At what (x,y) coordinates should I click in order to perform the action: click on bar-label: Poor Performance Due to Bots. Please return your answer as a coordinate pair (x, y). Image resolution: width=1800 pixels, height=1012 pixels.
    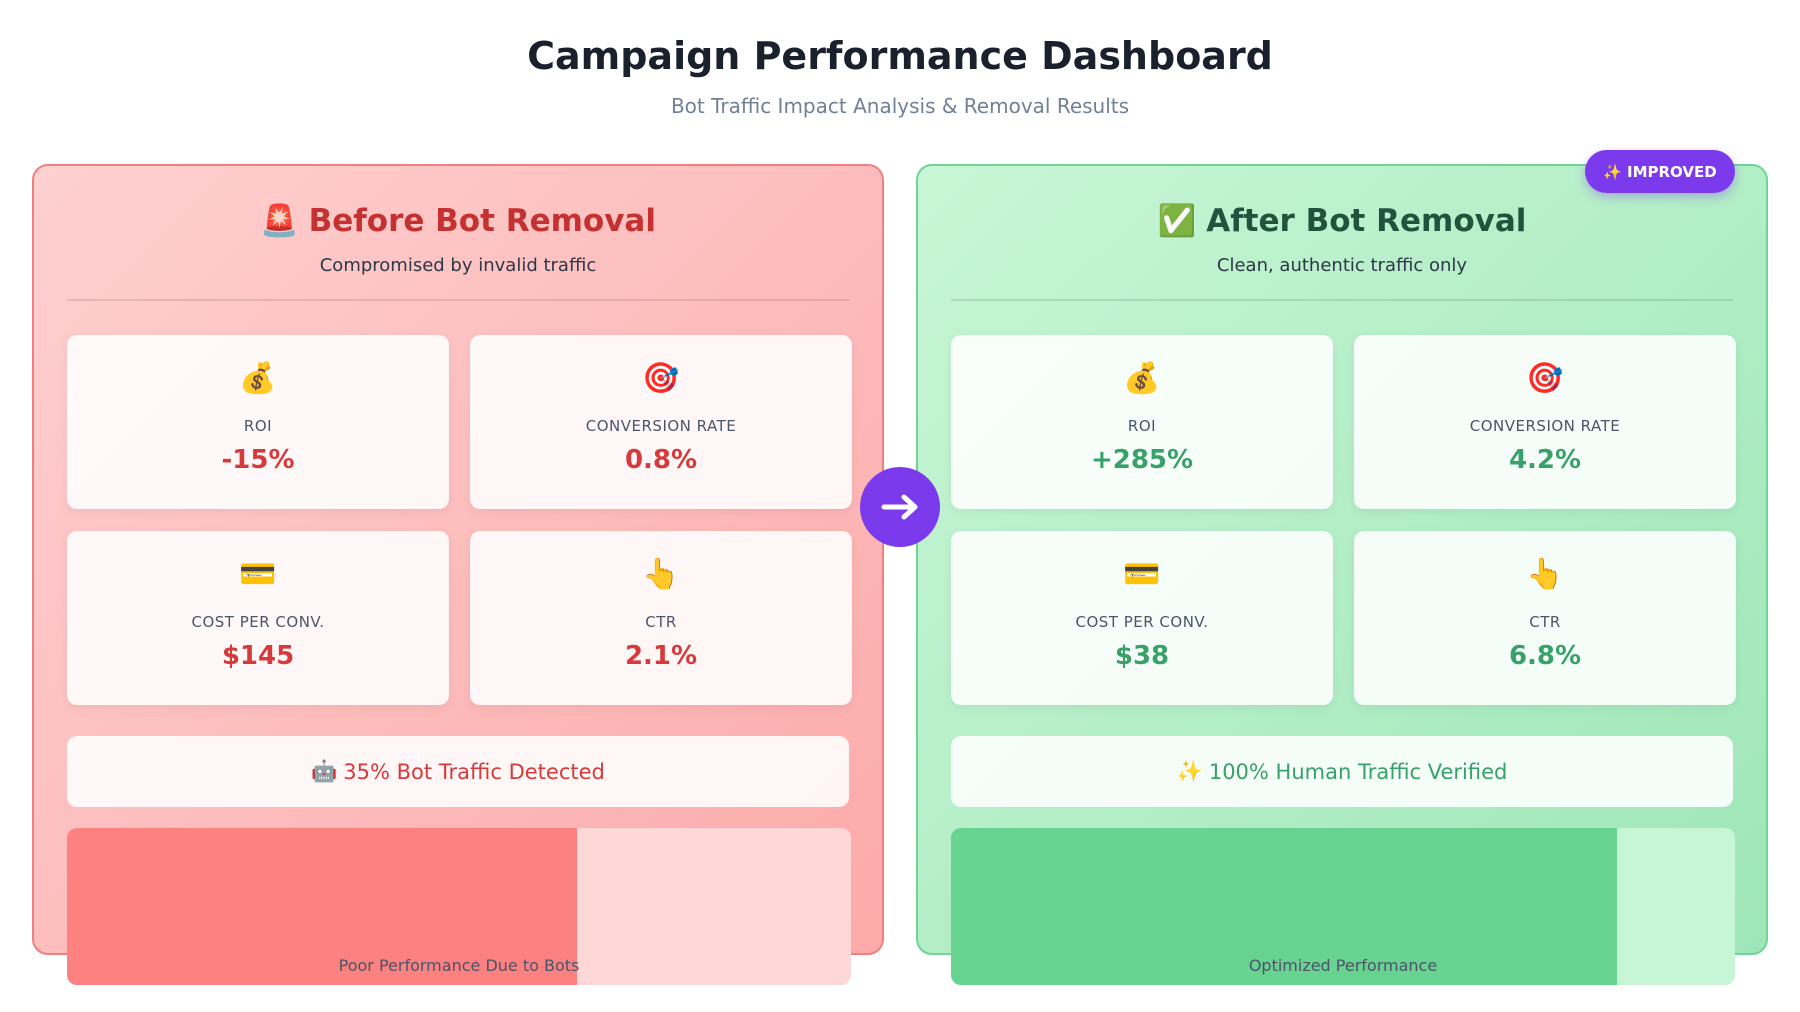
    Looking at the image, I should click on (459, 965).